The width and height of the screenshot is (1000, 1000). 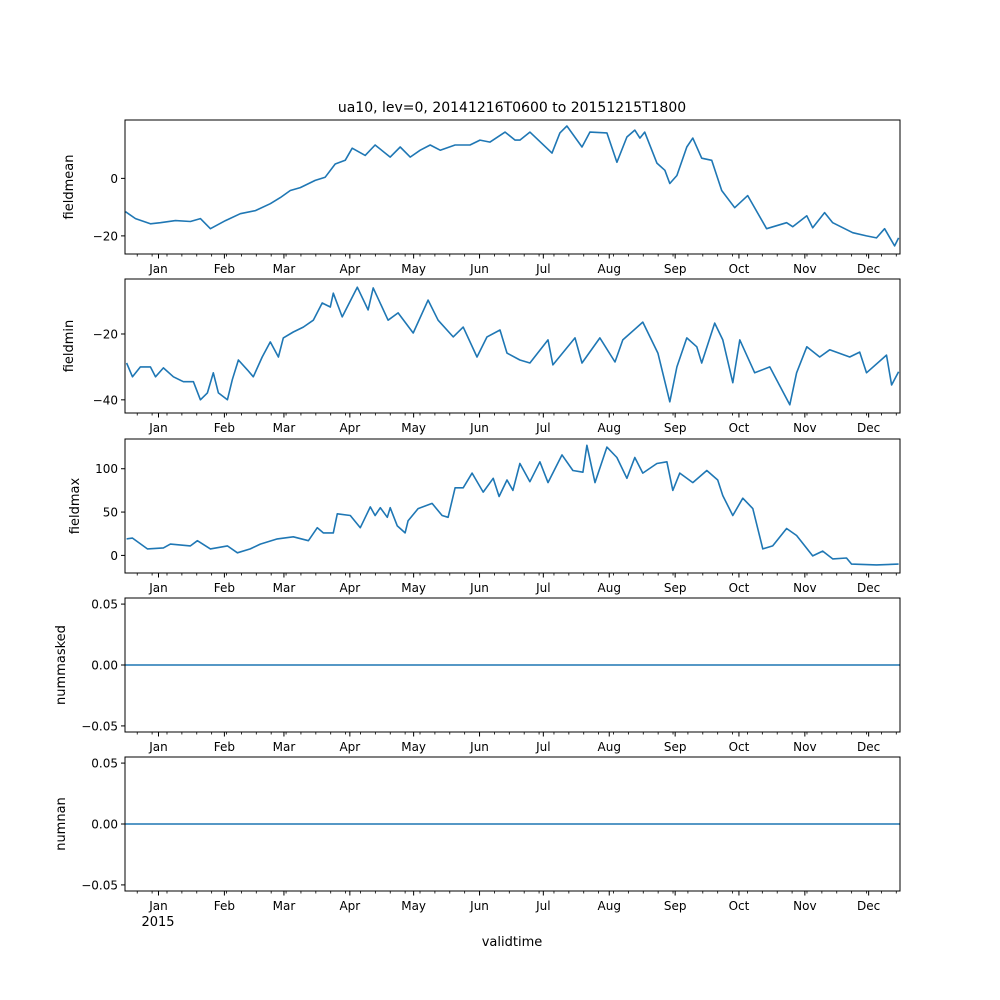 What do you see at coordinates (75, 506) in the screenshot?
I see `y-axis-label: fieldmax` at bounding box center [75, 506].